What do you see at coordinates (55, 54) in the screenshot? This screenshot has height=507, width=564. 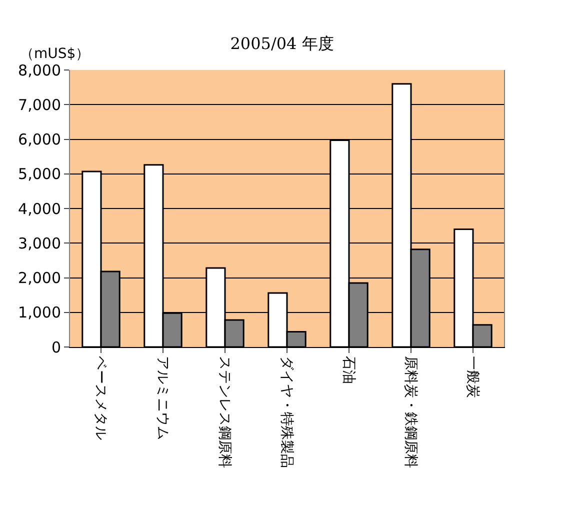 I see `y-axis-title: （mUS$）` at bounding box center [55, 54].